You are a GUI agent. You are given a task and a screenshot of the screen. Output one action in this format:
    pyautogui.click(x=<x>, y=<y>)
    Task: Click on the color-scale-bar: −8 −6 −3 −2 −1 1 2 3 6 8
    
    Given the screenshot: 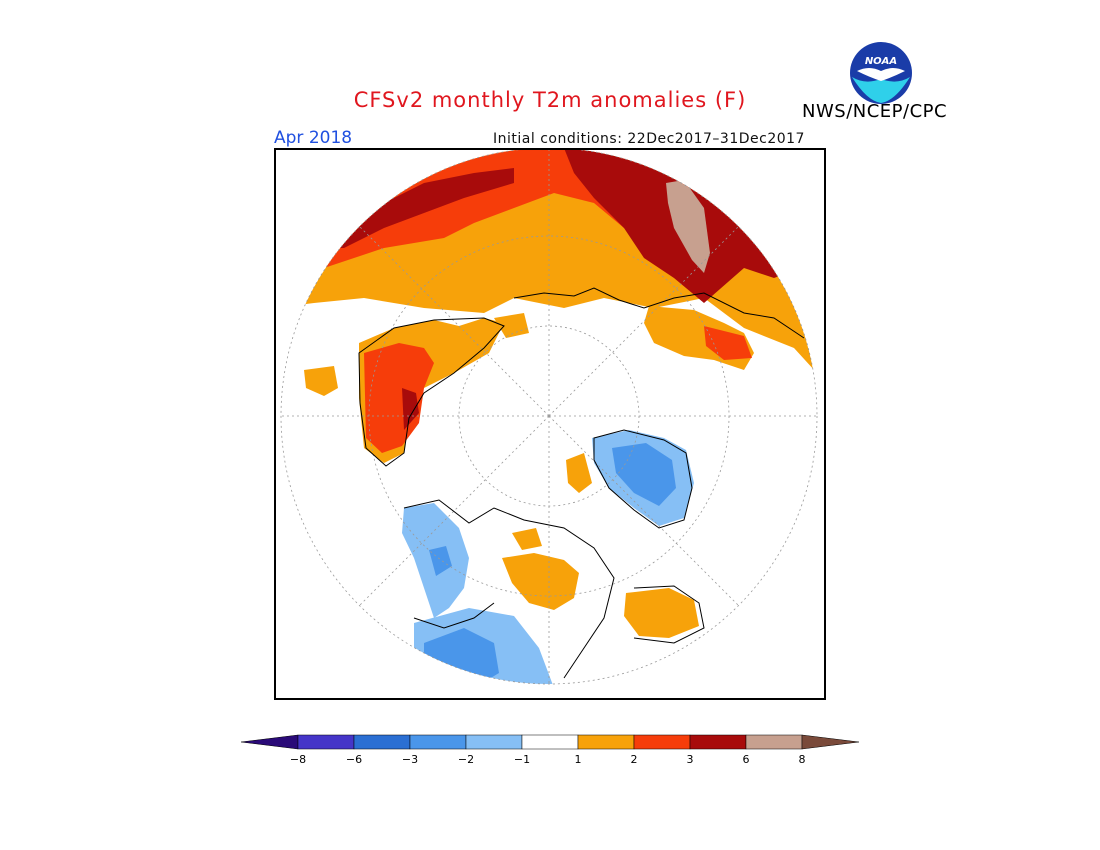 What is the action you would take?
    pyautogui.click(x=550, y=750)
    